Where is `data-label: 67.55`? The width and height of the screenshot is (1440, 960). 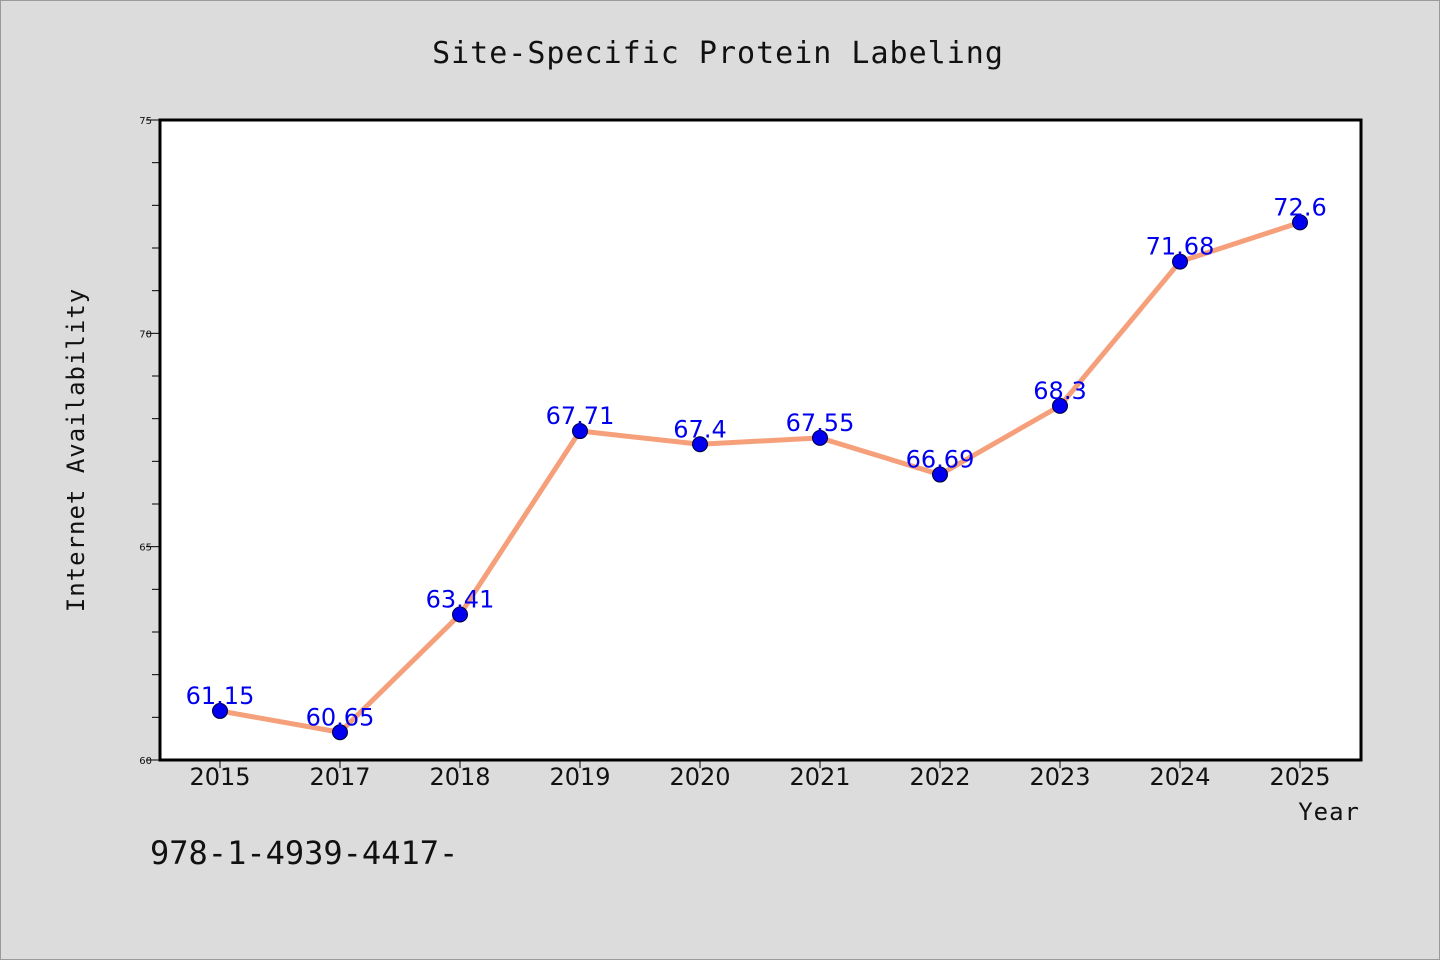 data-label: 67.55 is located at coordinates (820, 423).